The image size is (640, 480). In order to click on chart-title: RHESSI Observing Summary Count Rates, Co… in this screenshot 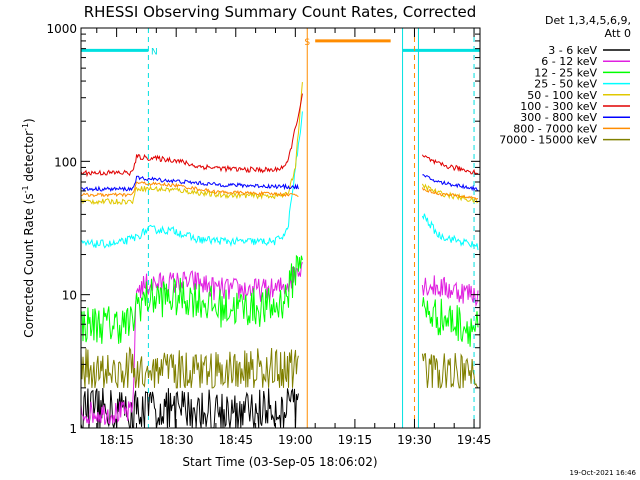, I will do `click(280, 12)`.